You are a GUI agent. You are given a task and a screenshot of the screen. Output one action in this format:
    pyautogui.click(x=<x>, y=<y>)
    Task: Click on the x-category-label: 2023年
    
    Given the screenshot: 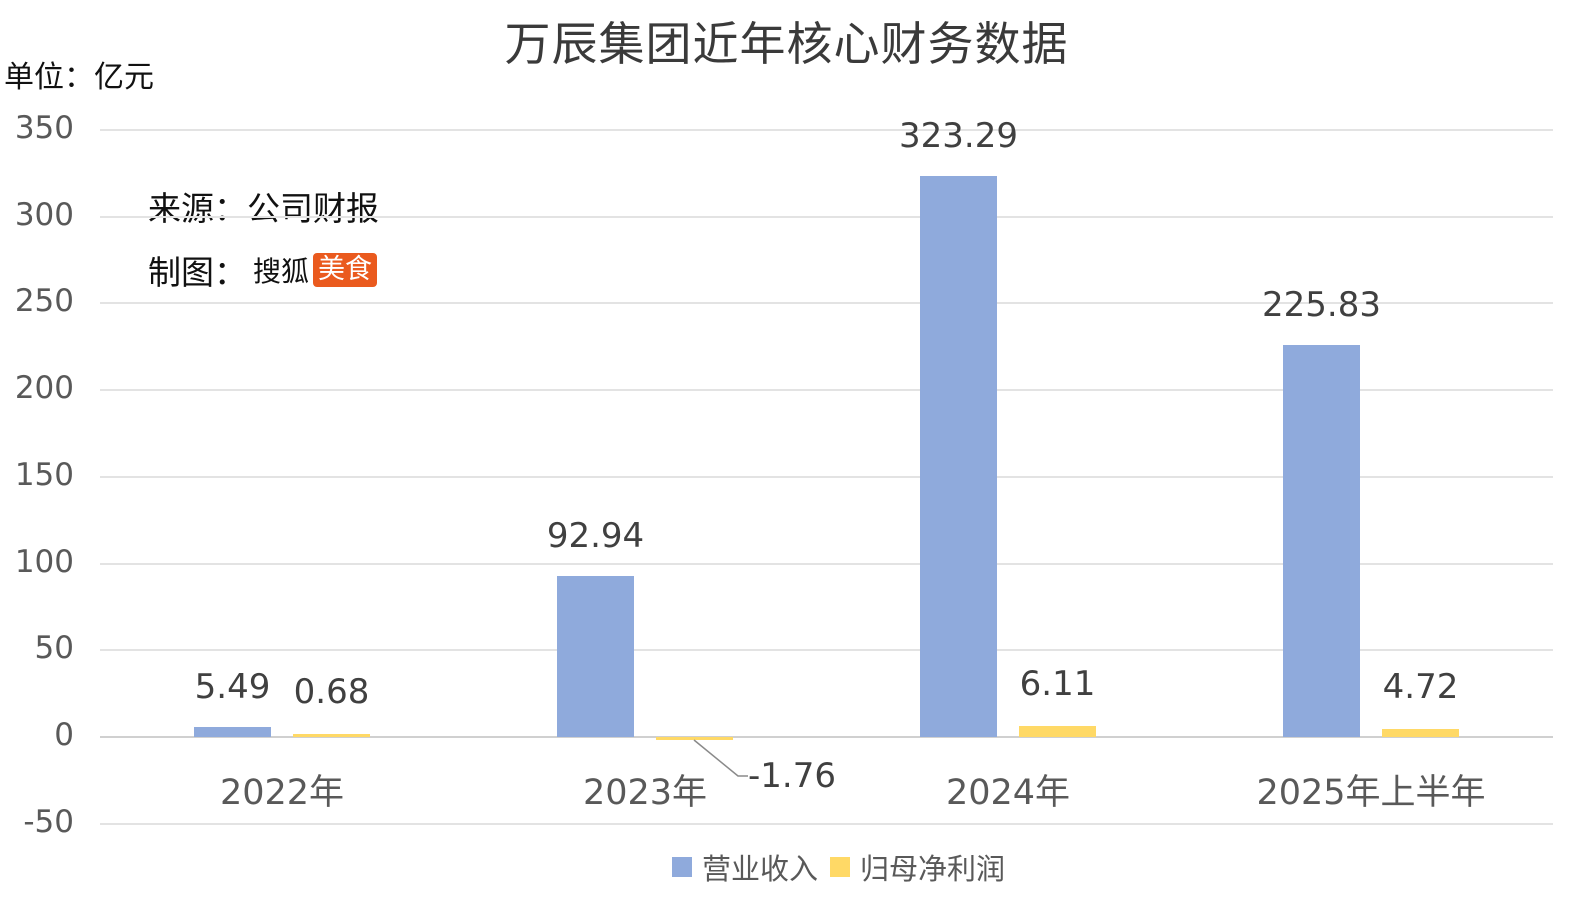 What is the action you would take?
    pyautogui.click(x=645, y=793)
    